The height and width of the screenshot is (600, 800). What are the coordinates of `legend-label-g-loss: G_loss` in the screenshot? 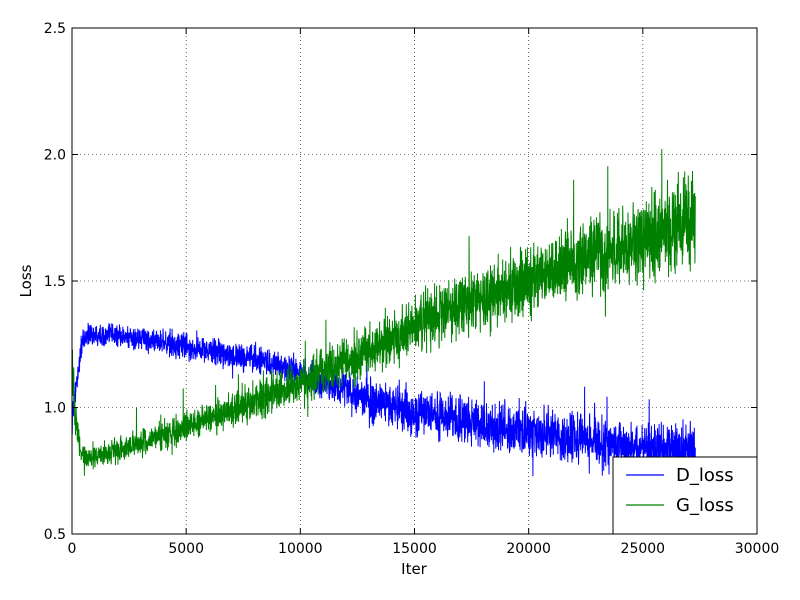 It's located at (705, 505).